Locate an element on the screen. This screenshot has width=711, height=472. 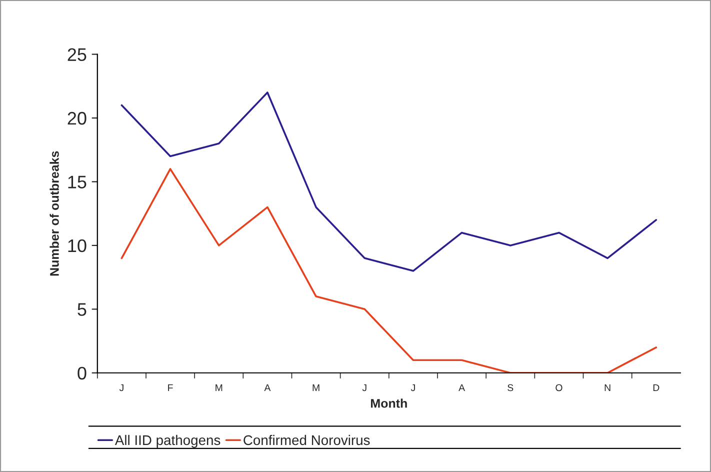
x-axis-title: Month is located at coordinates (389, 403).